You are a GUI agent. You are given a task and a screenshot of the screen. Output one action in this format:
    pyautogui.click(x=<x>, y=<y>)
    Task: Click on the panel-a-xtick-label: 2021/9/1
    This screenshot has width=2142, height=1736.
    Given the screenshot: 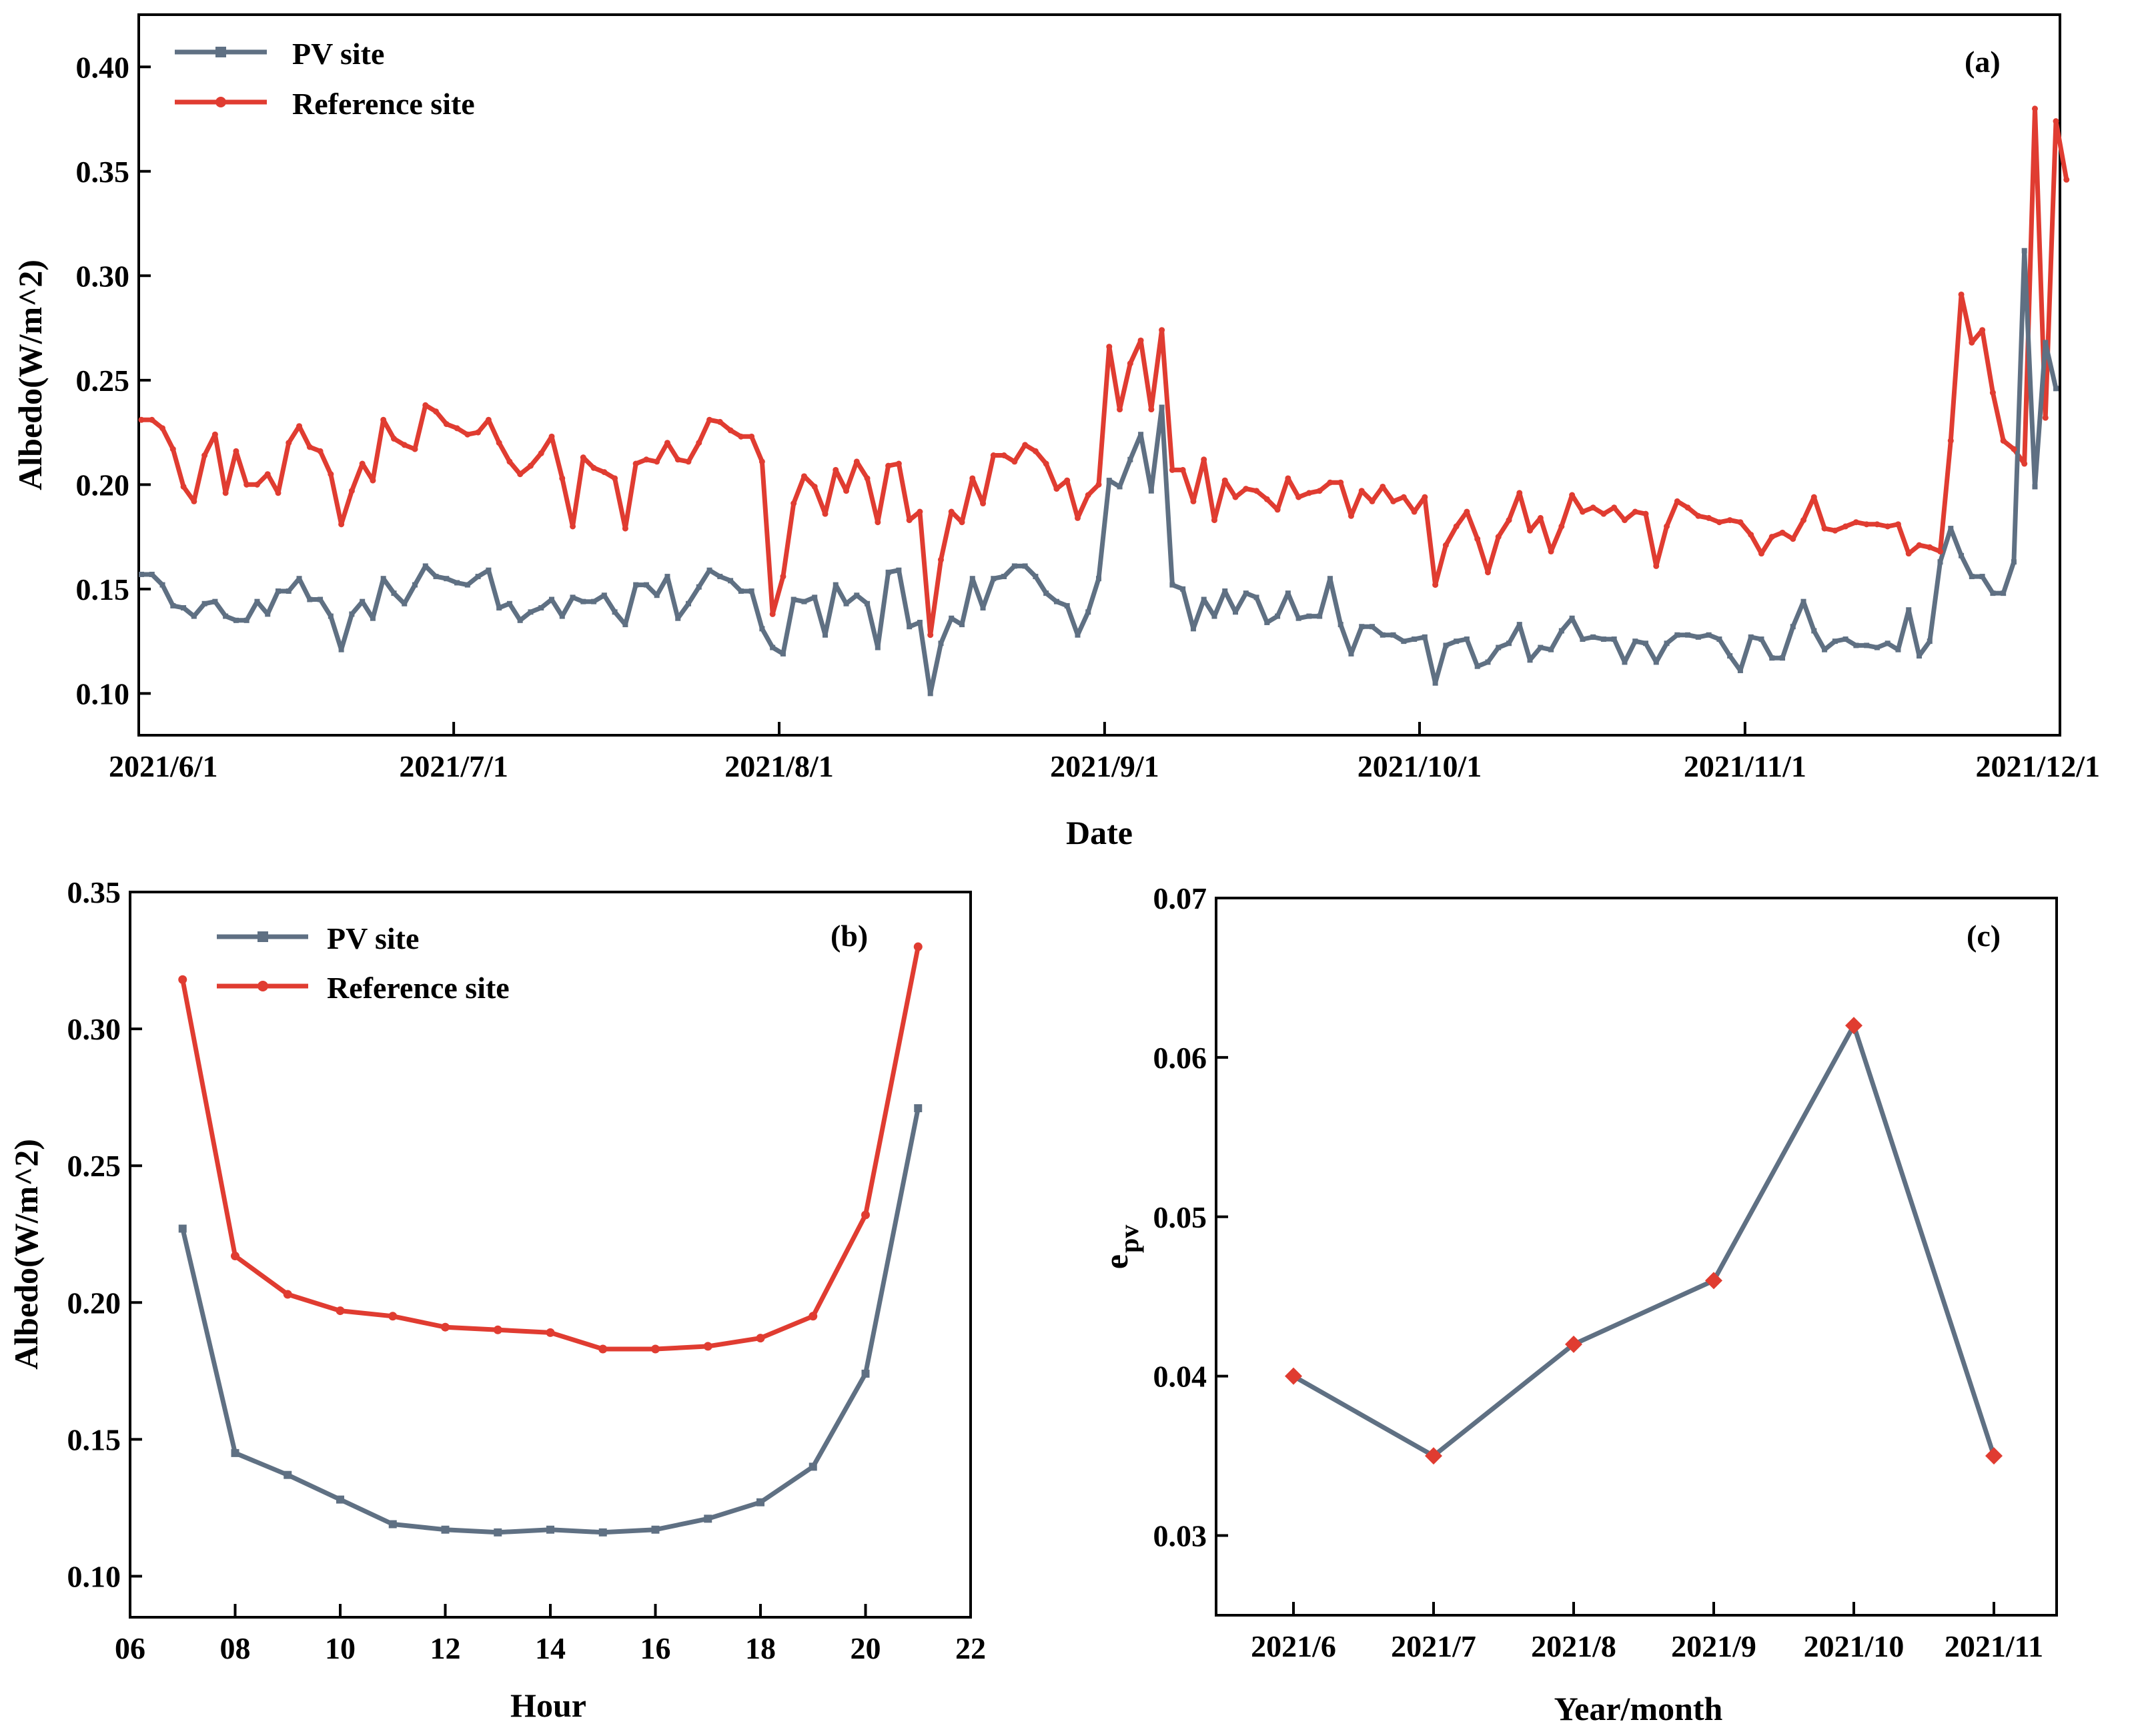 What is the action you would take?
    pyautogui.click(x=1104, y=766)
    